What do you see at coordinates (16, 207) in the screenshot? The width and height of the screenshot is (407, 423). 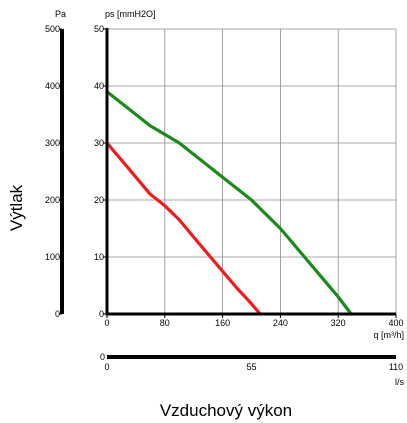 I see `y-axis-title: Výtlak` at bounding box center [16, 207].